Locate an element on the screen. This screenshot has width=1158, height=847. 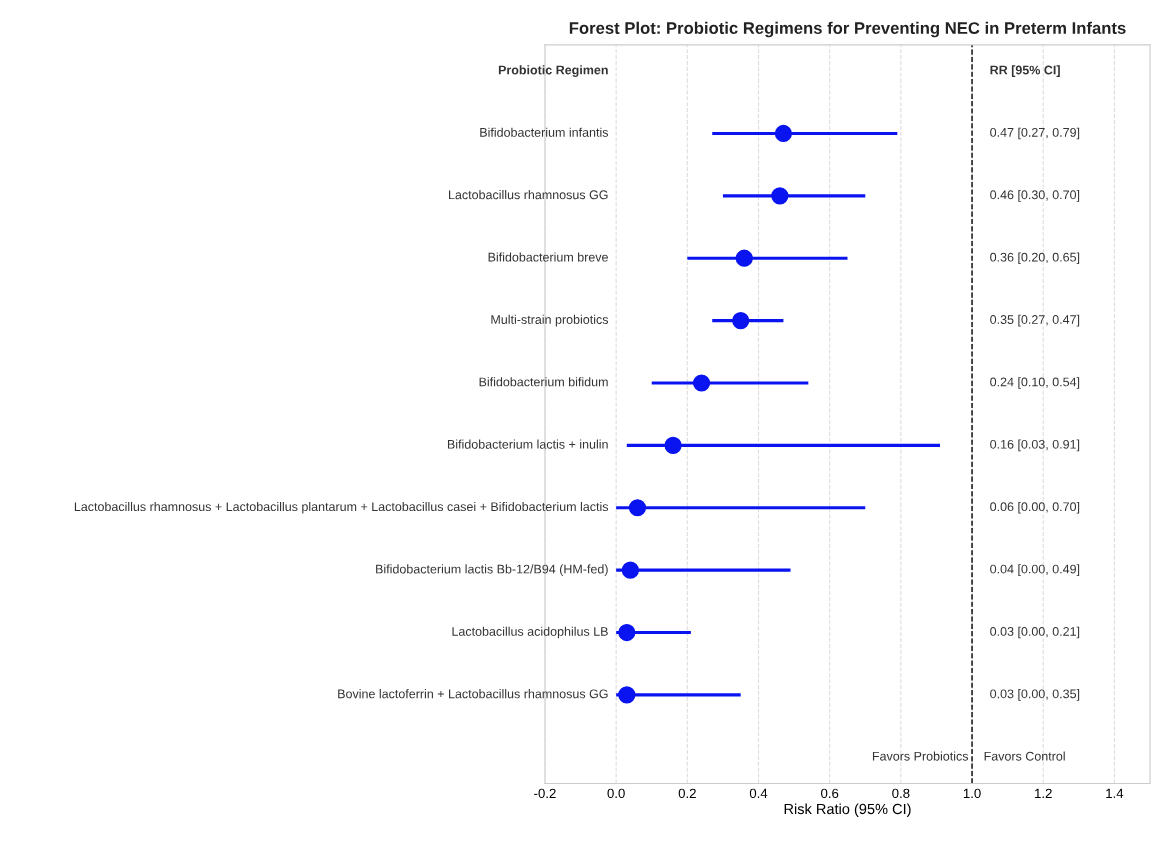
annotation: Favors Probiotics is located at coordinates (920, 756).